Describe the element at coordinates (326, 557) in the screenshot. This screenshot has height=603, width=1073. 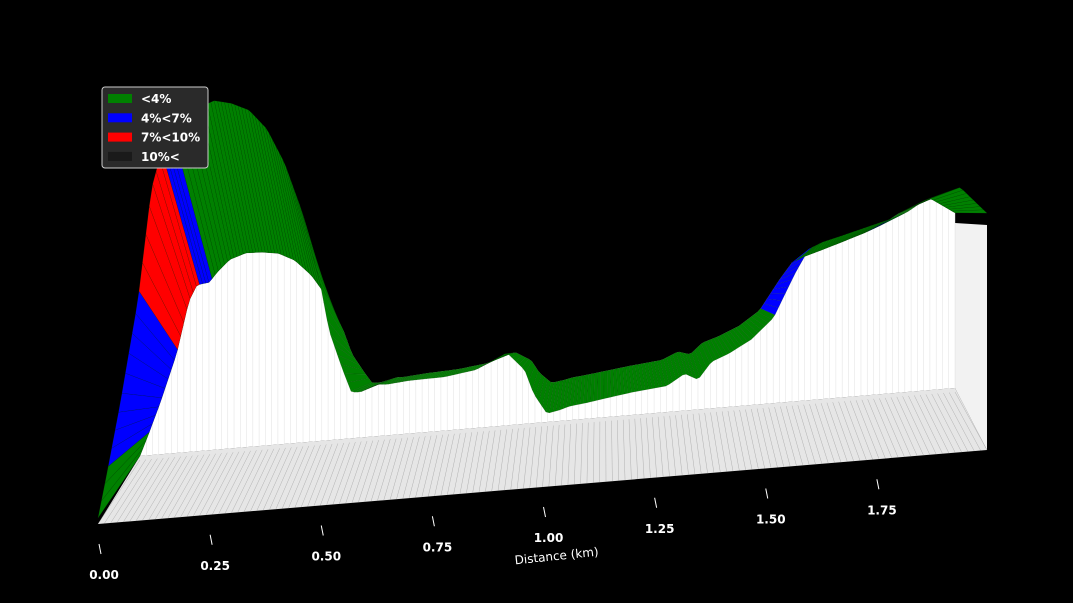
I see `x-tick-label: 0.50` at that location.